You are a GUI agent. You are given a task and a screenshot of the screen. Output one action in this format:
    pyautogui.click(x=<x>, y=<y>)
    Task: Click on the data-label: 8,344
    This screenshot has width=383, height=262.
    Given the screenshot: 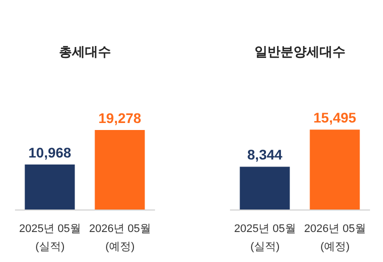 What is the action you would take?
    pyautogui.click(x=265, y=154)
    